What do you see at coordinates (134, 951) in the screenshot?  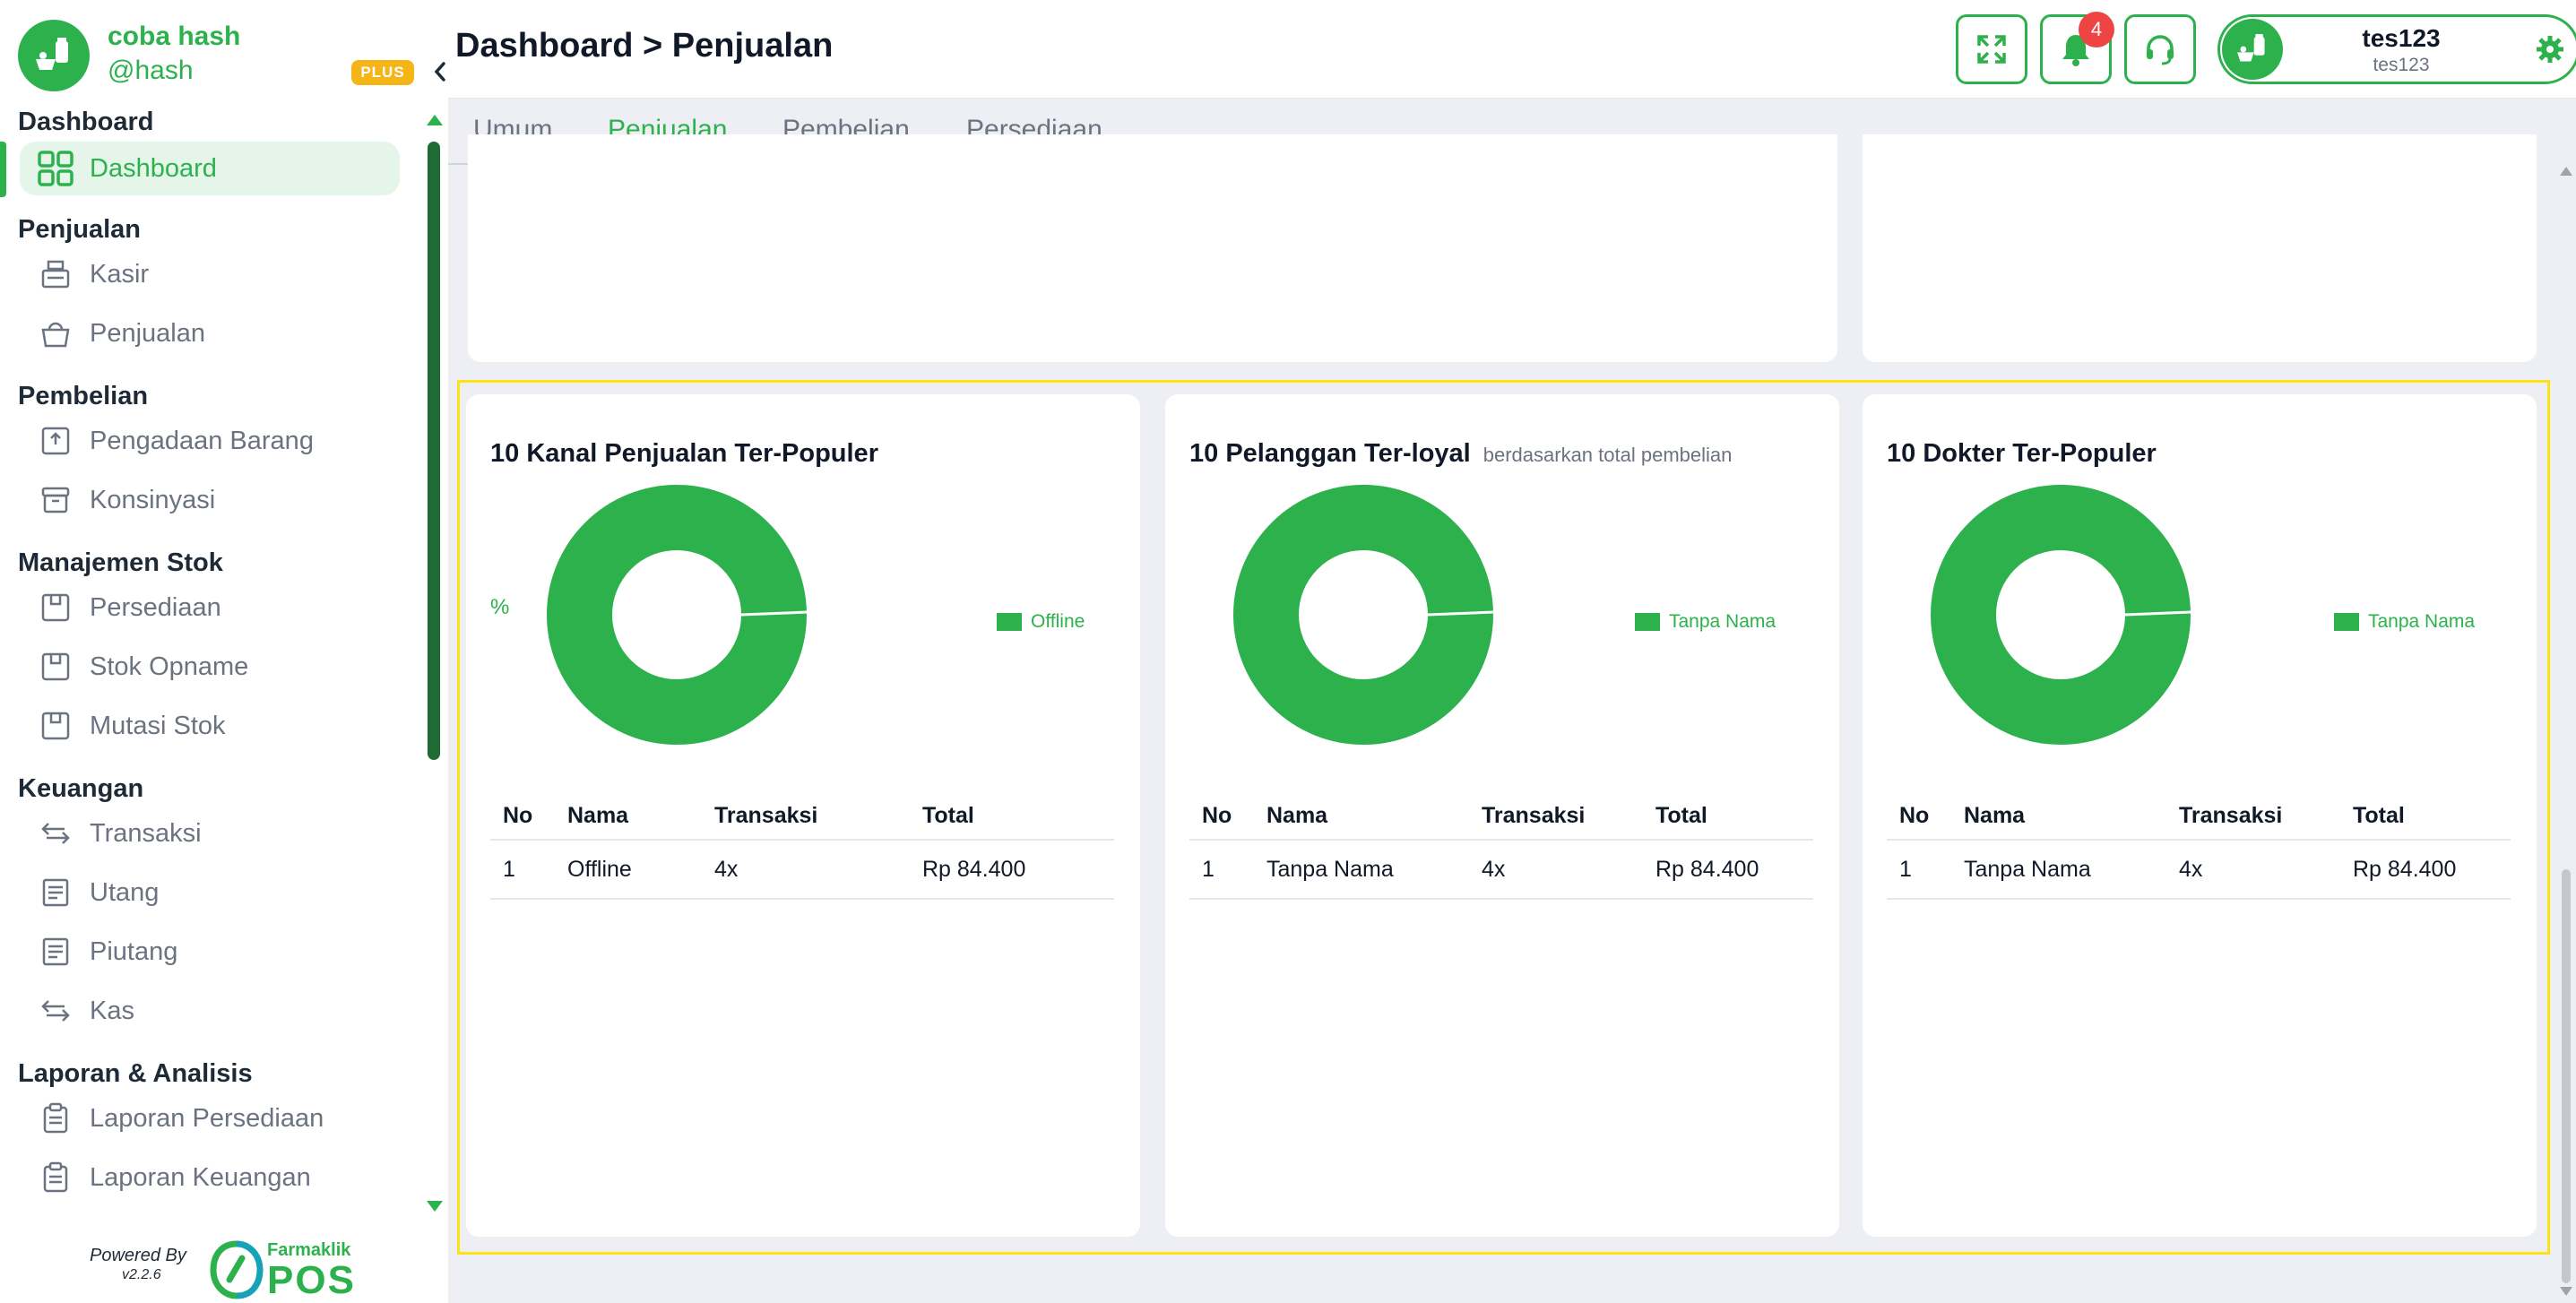 I see `sidebar-item-label: Piutang` at bounding box center [134, 951].